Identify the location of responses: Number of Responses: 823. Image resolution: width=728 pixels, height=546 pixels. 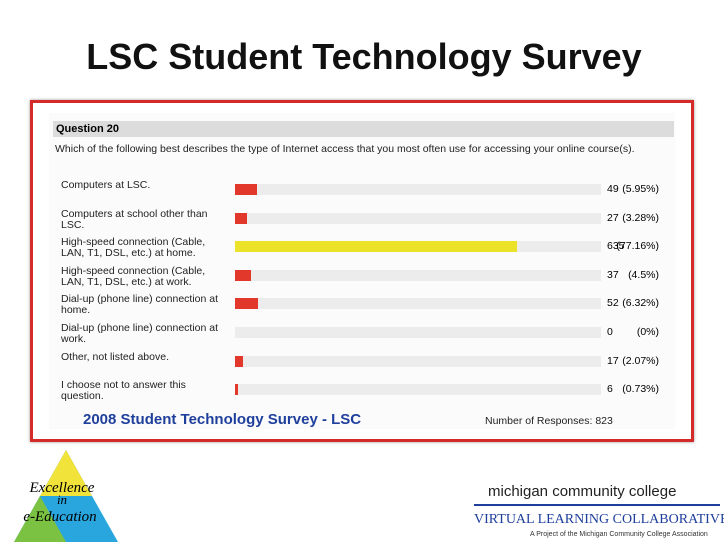
(549, 421).